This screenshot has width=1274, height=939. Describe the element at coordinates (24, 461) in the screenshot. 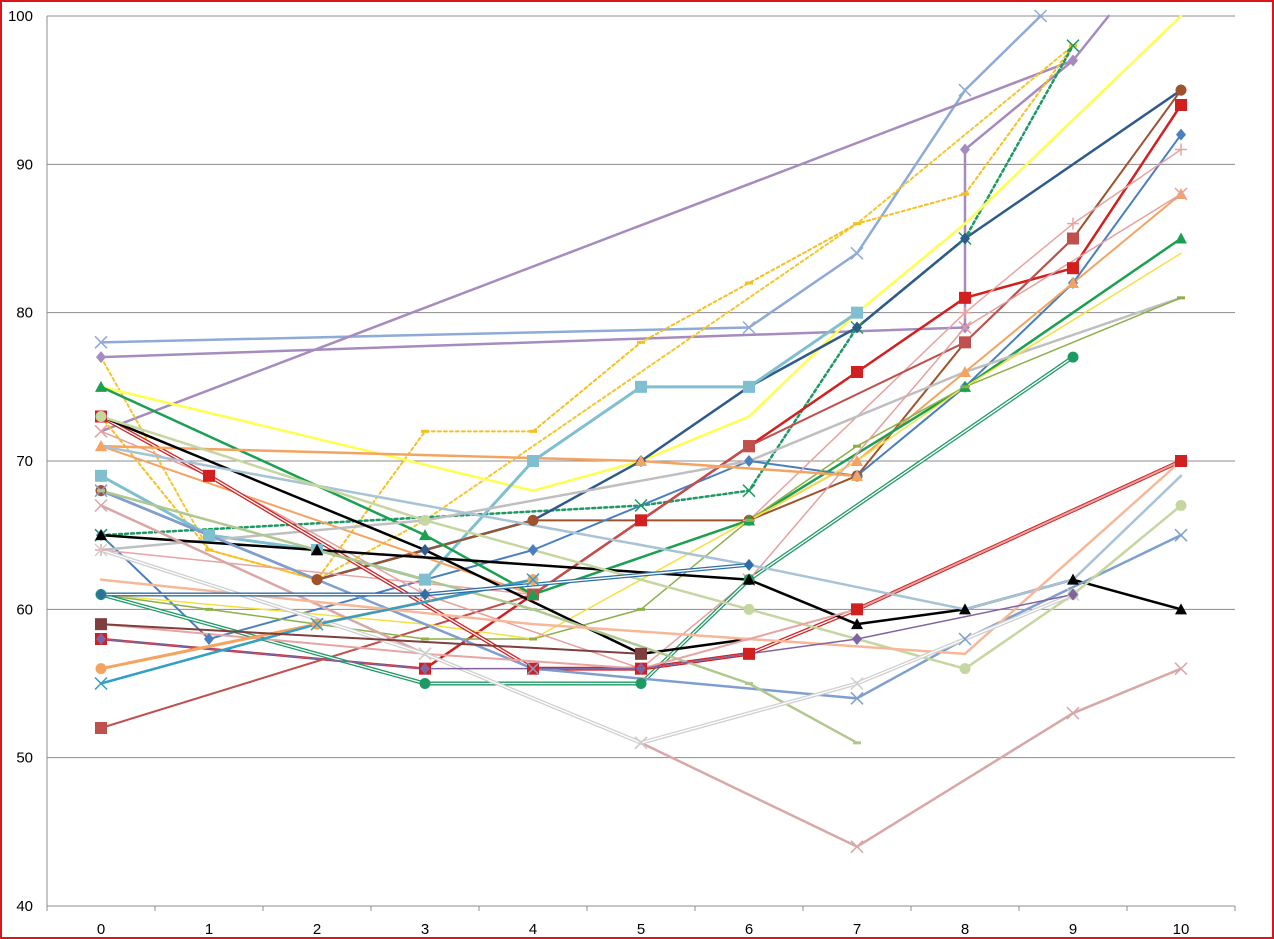

I see `y-tick-label: 70` at that location.